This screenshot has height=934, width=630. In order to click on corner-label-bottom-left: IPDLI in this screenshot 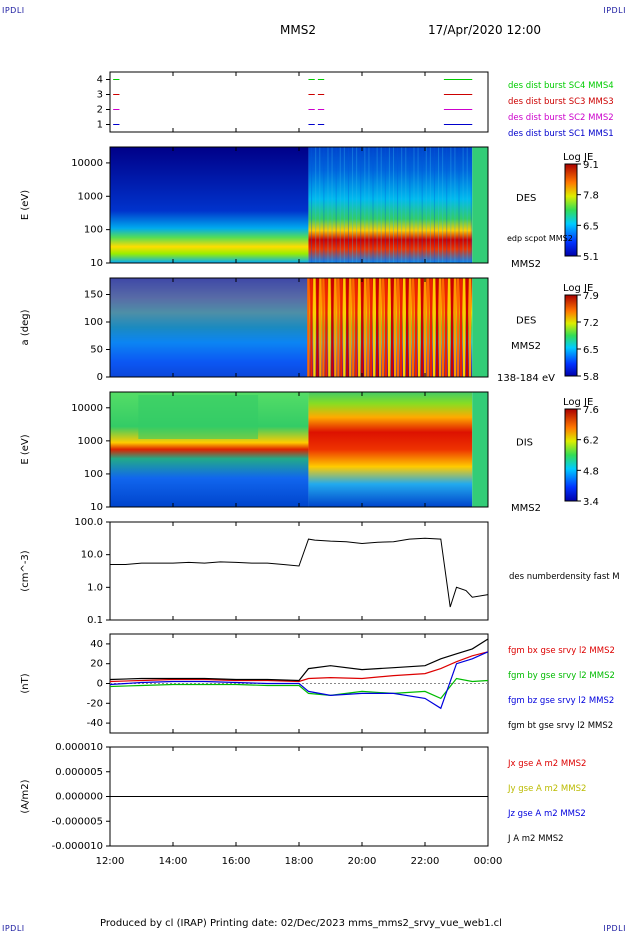, I will do `click(13, 928)`.